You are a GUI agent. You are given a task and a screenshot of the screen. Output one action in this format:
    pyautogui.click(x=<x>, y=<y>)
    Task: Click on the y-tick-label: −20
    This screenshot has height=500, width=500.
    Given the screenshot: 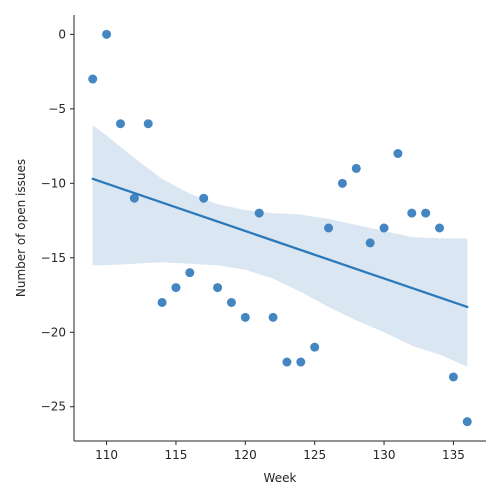 What is the action you would take?
    pyautogui.click(x=53, y=332)
    